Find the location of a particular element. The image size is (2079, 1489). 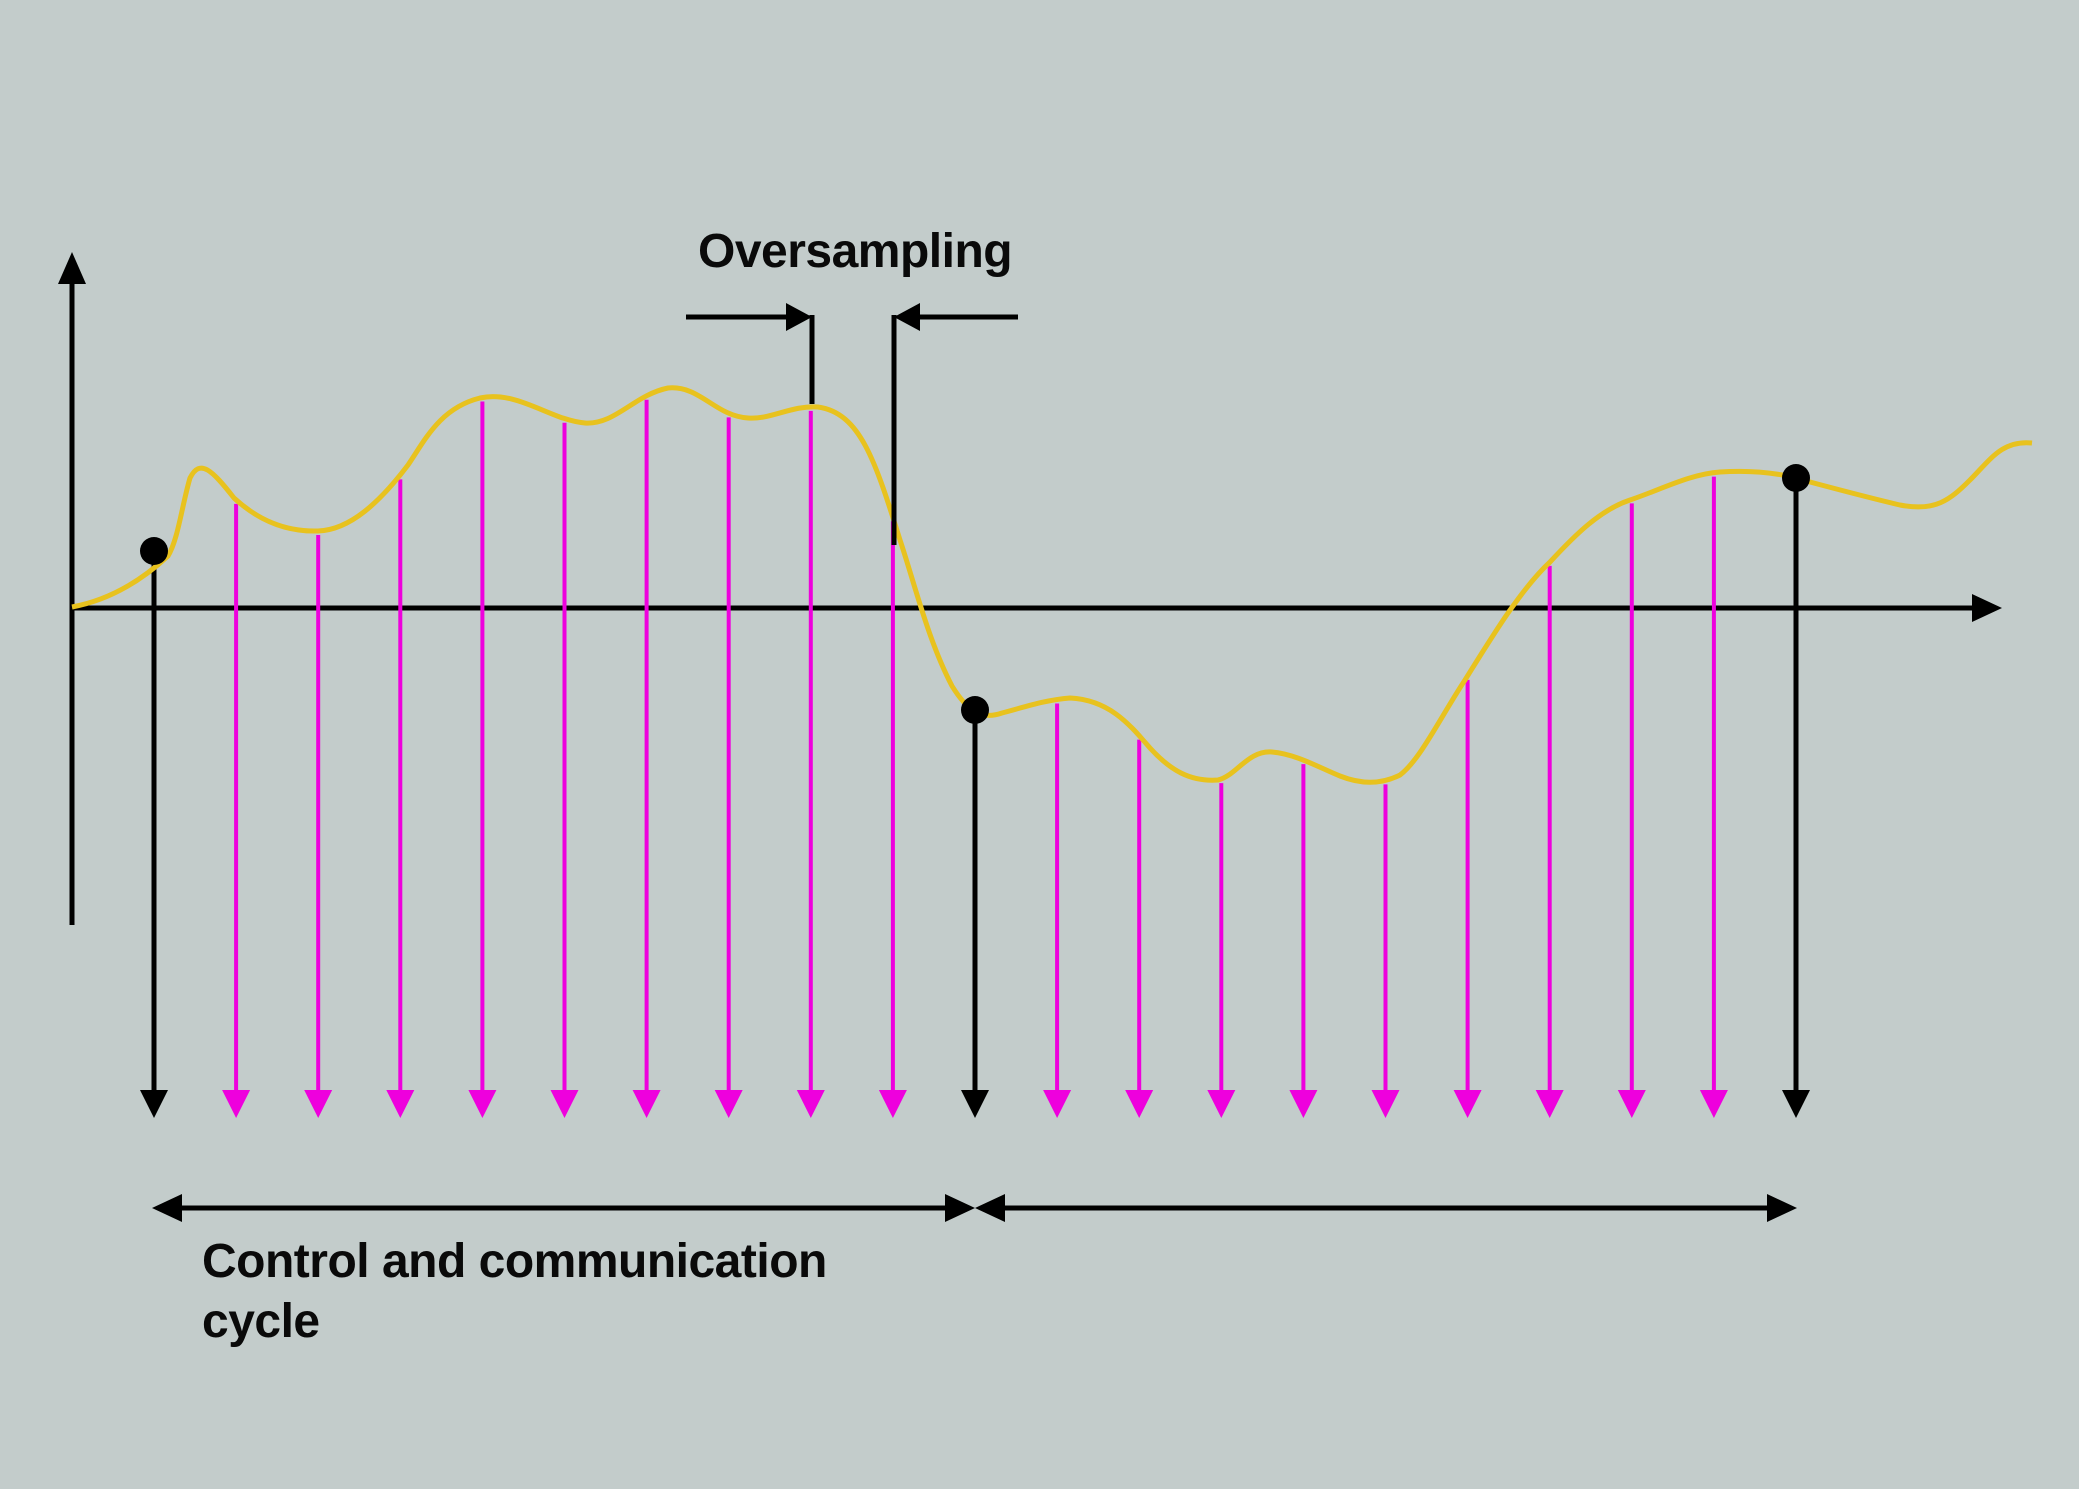

y-axis-arrowhead is located at coordinates (72, 268).